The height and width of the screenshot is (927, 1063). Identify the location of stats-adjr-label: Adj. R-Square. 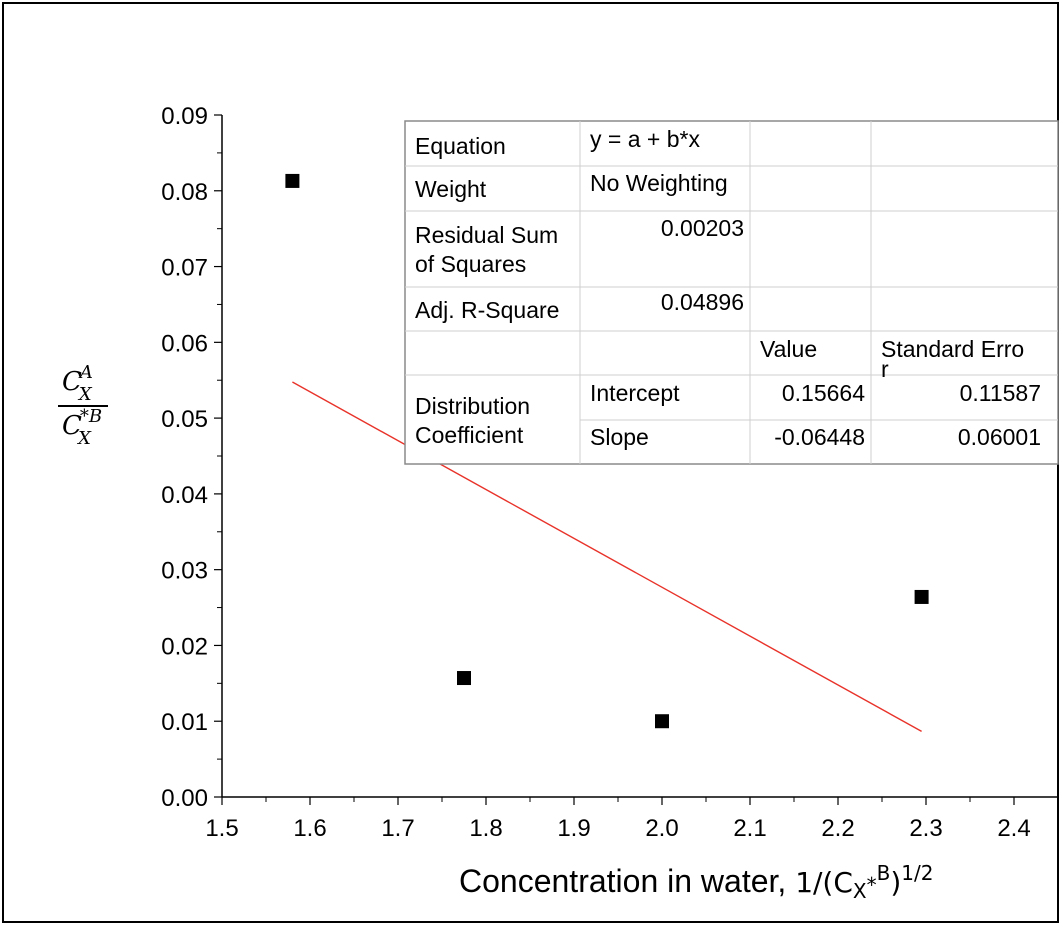
(487, 310).